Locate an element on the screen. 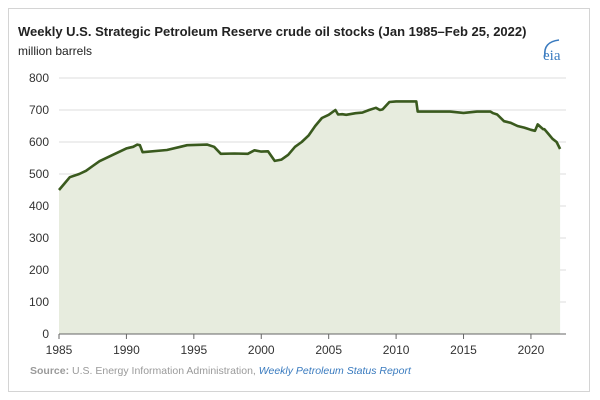 The width and height of the screenshot is (600, 400). x-tick-label-1990: 1990 is located at coordinates (126, 350).